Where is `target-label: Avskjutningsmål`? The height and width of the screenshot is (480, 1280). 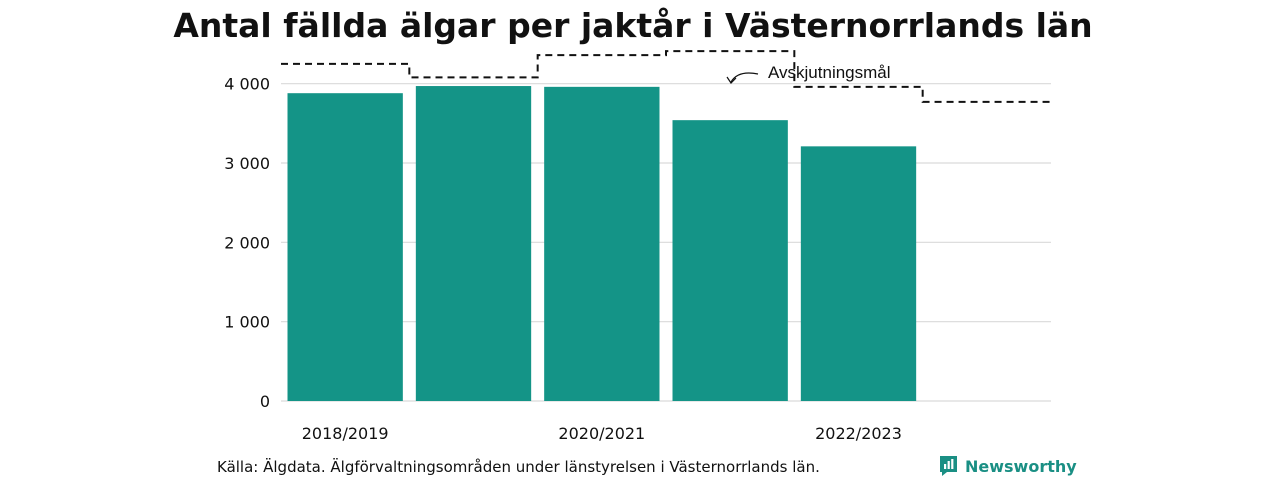
target-label: Avskjutningsmål is located at coordinates (829, 72).